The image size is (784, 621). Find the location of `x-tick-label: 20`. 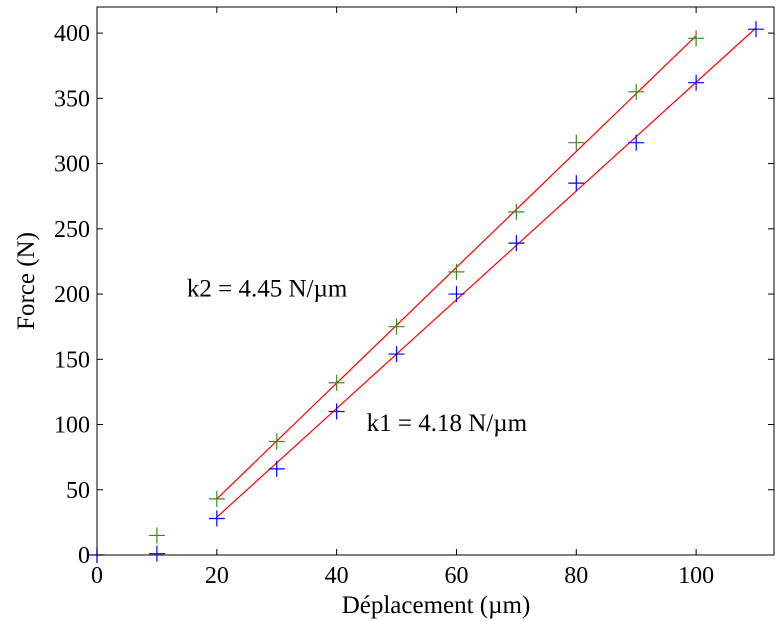

x-tick-label: 20 is located at coordinates (217, 576).